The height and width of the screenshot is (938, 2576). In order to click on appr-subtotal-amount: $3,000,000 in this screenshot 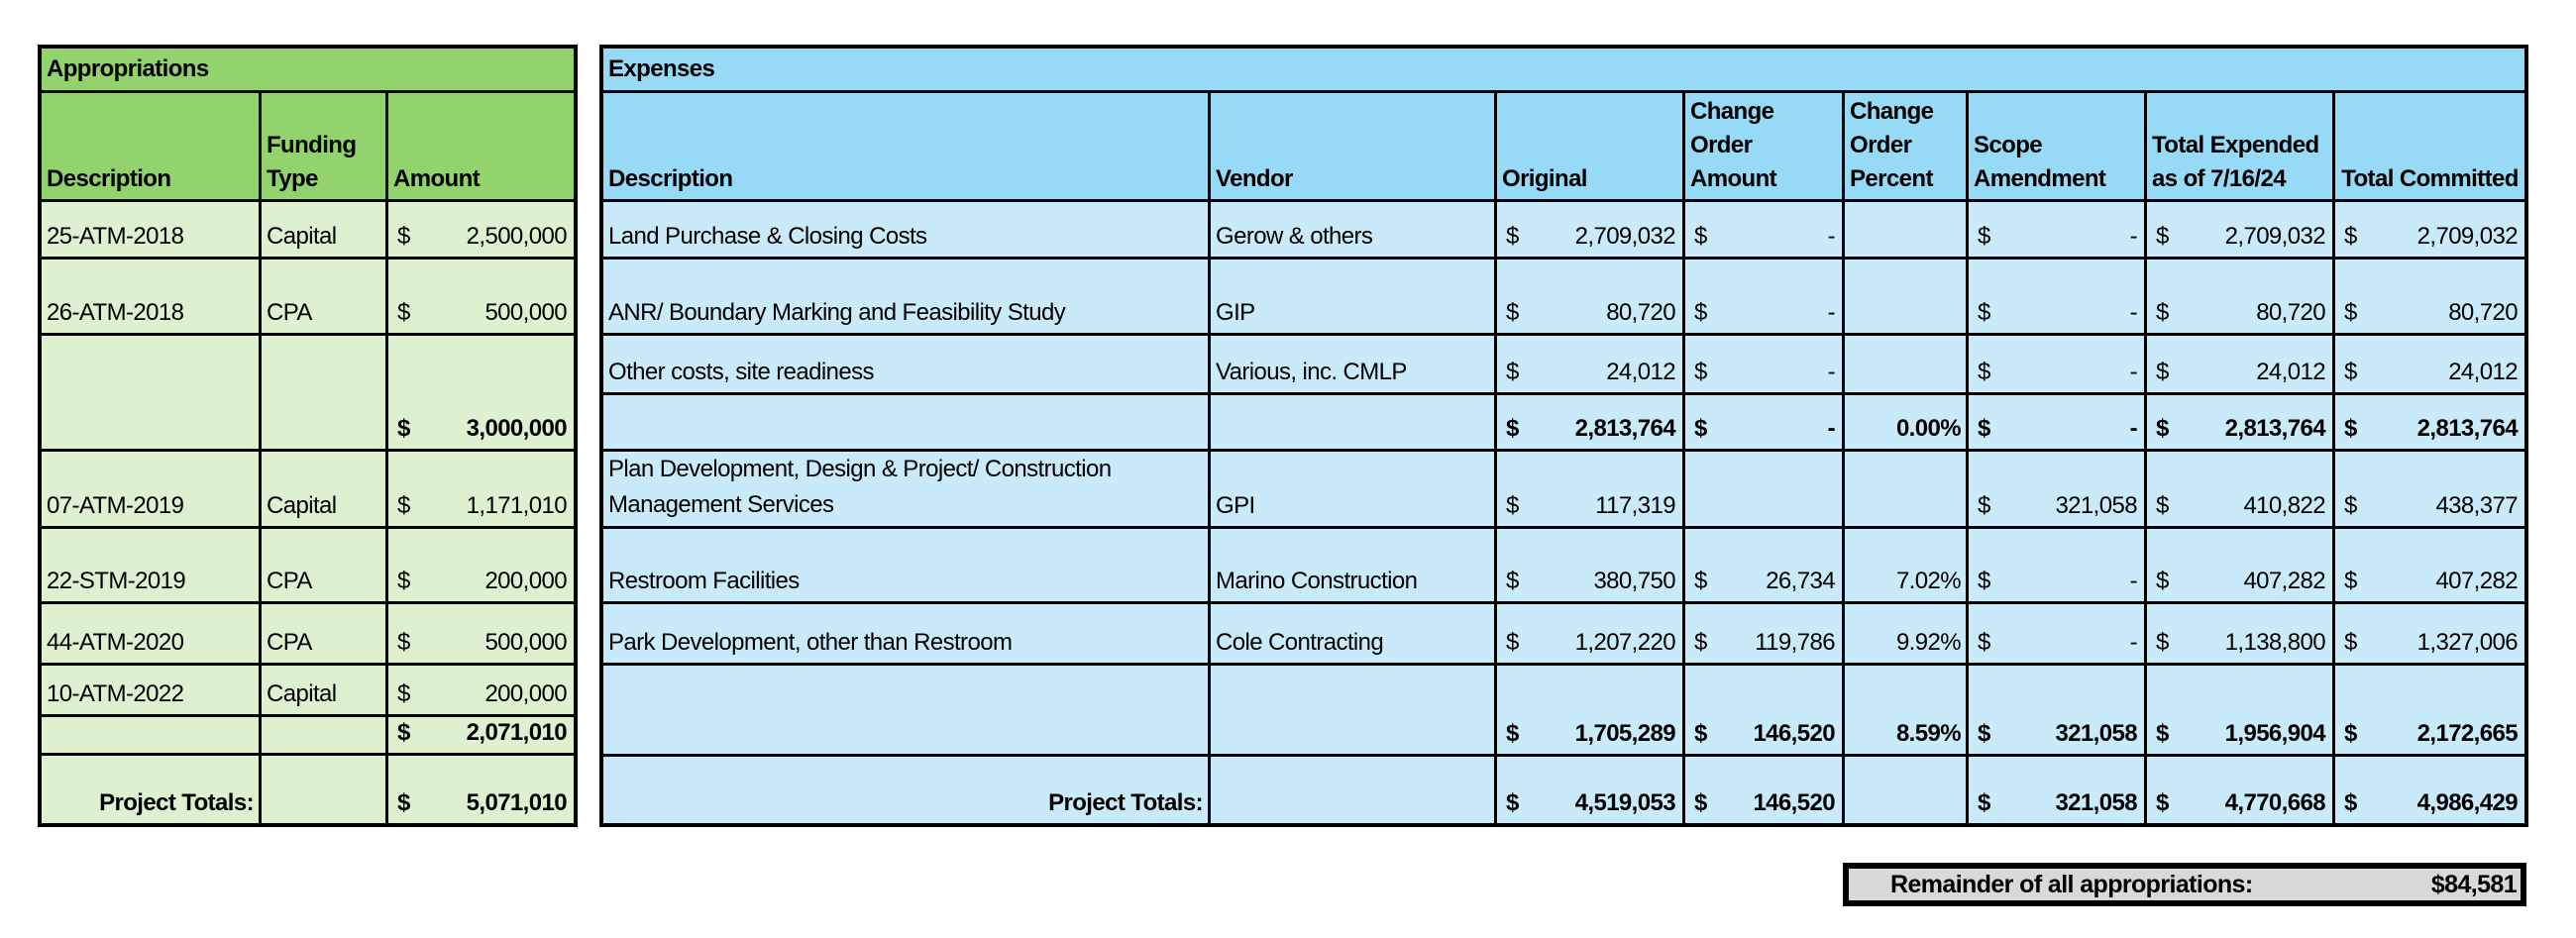, I will do `click(481, 394)`.